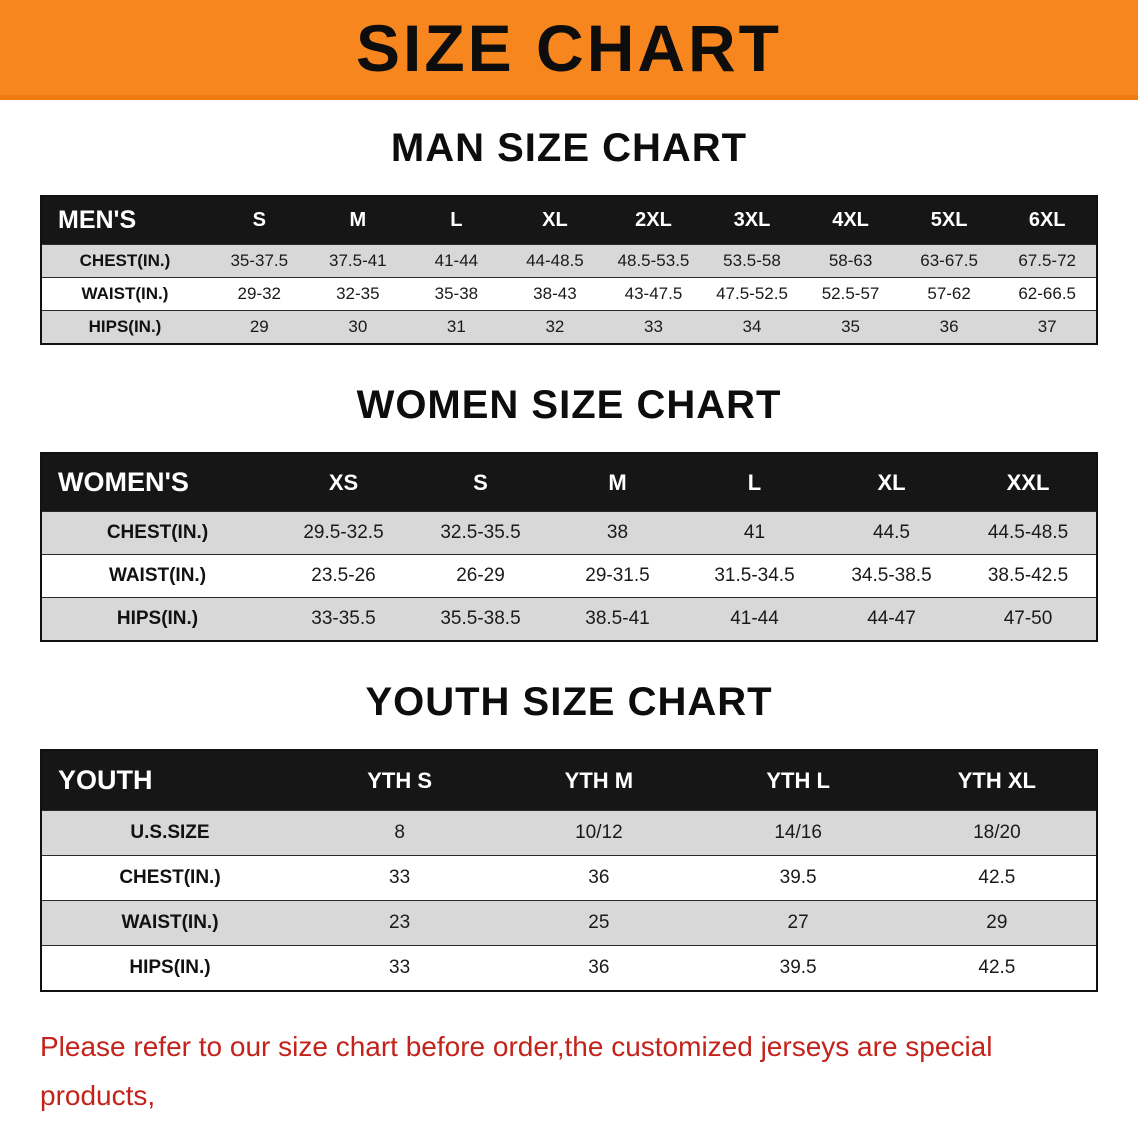 The height and width of the screenshot is (1132, 1138). What do you see at coordinates (752, 220) in the screenshot?
I see `column-header: 3XL` at bounding box center [752, 220].